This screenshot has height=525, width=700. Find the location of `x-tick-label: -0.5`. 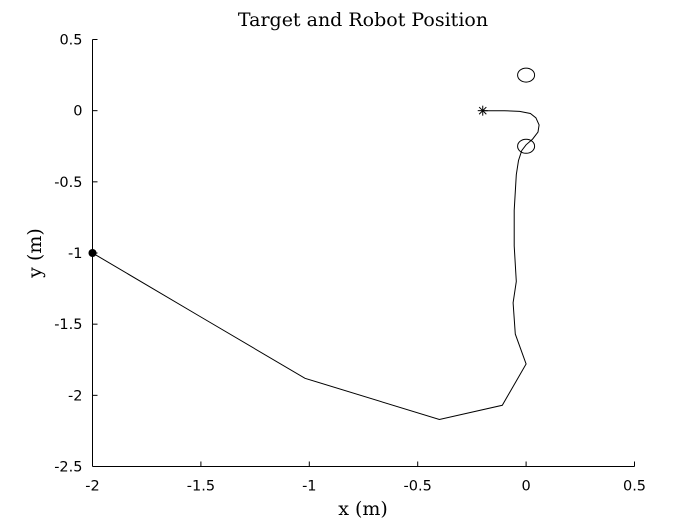

x-tick-label: -0.5 is located at coordinates (418, 487).